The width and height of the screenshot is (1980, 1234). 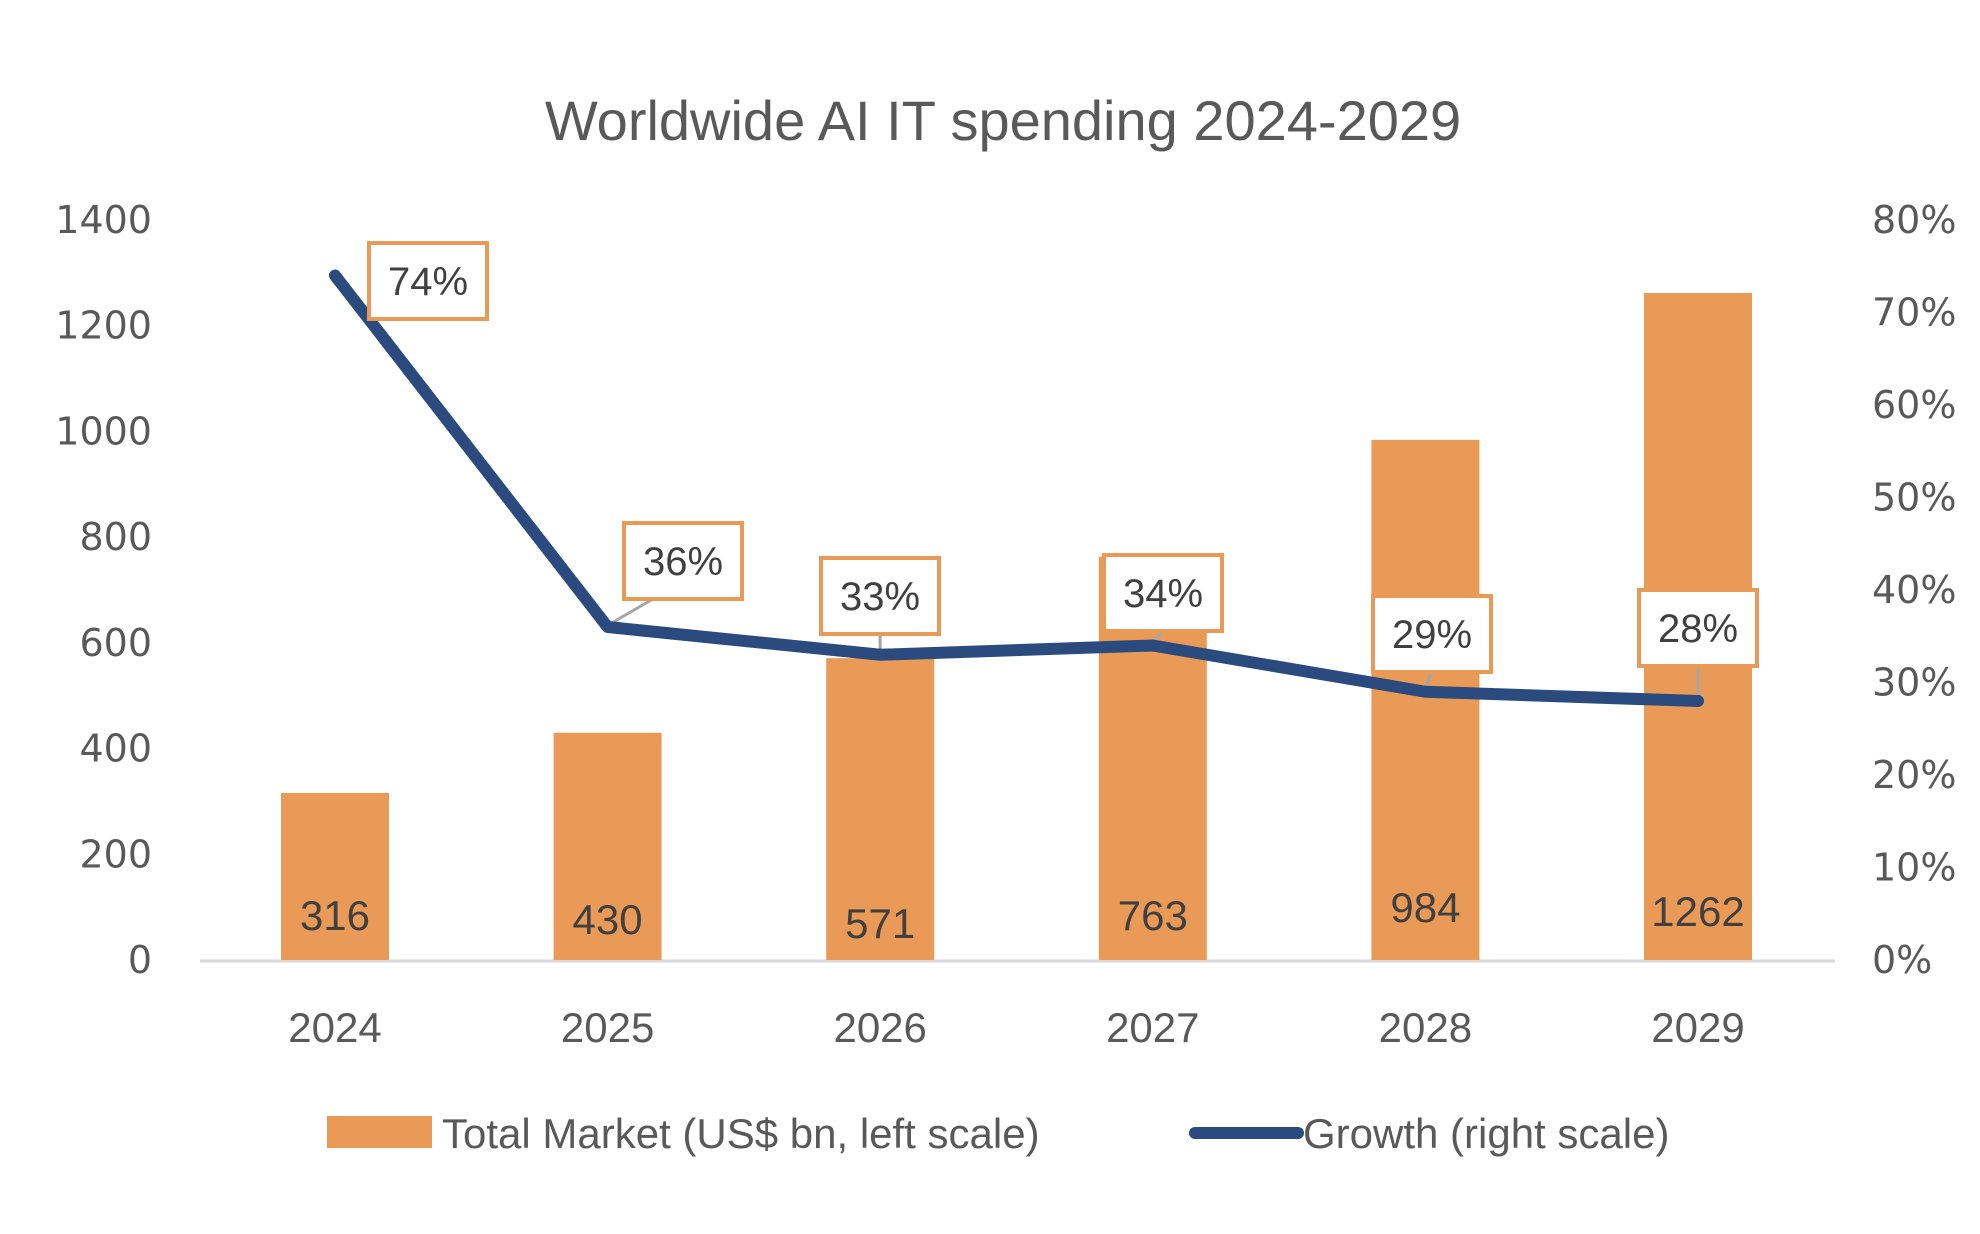 I want to click on left-tick-label: 1000, so click(x=103, y=431).